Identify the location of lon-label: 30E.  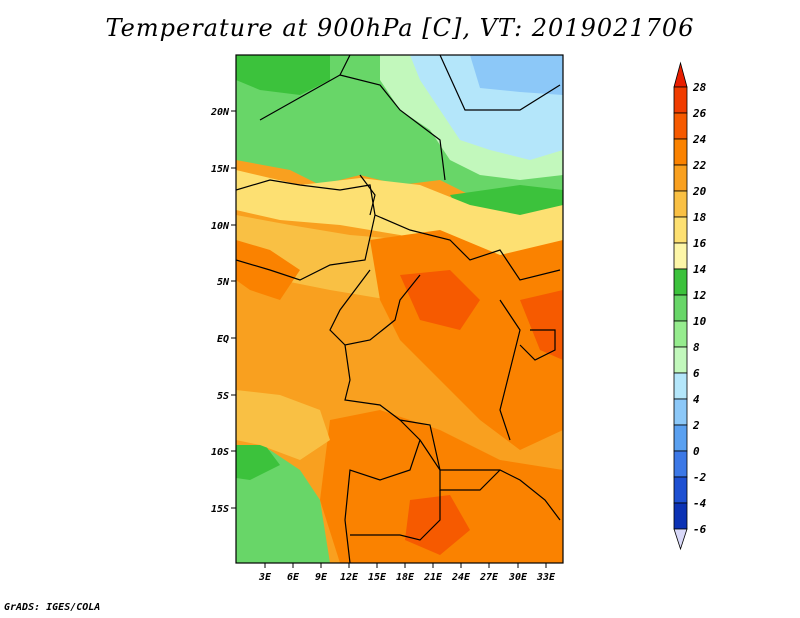
(518, 577).